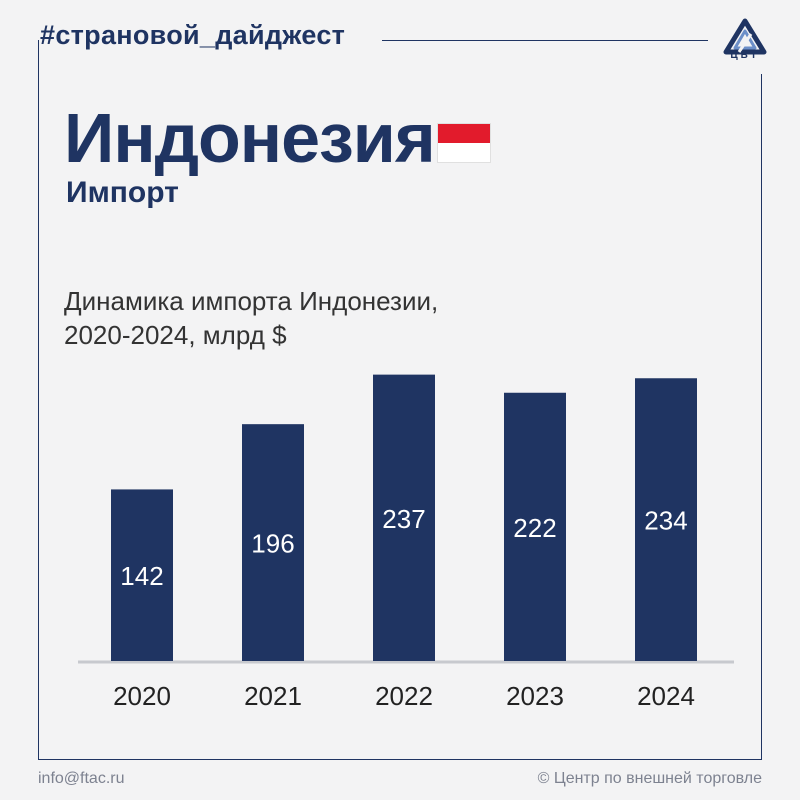 This screenshot has width=800, height=800. What do you see at coordinates (404, 696) in the screenshot?
I see `x-tick-label-2022: 2022` at bounding box center [404, 696].